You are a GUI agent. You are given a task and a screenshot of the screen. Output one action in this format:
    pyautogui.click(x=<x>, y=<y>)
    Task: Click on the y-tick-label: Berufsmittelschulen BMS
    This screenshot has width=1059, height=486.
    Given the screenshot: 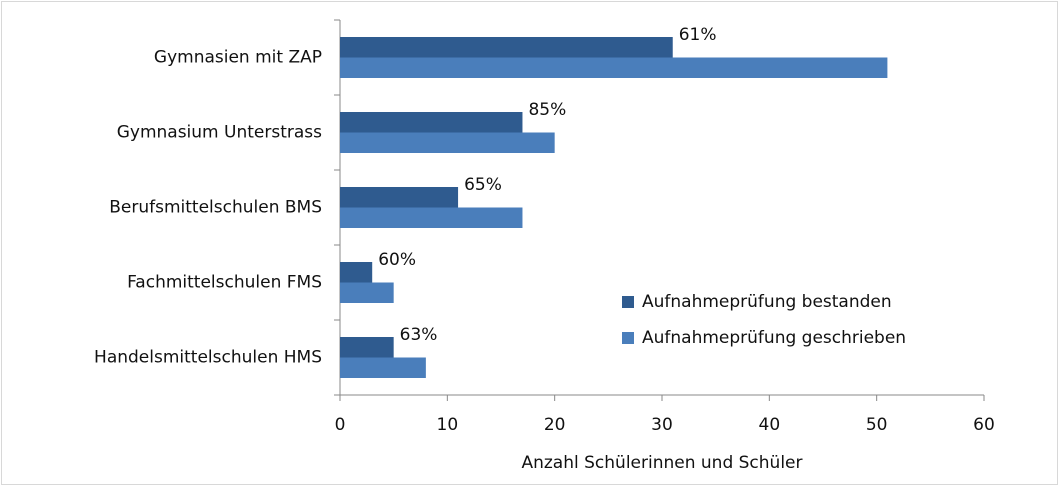 What is the action you would take?
    pyautogui.click(x=215, y=208)
    